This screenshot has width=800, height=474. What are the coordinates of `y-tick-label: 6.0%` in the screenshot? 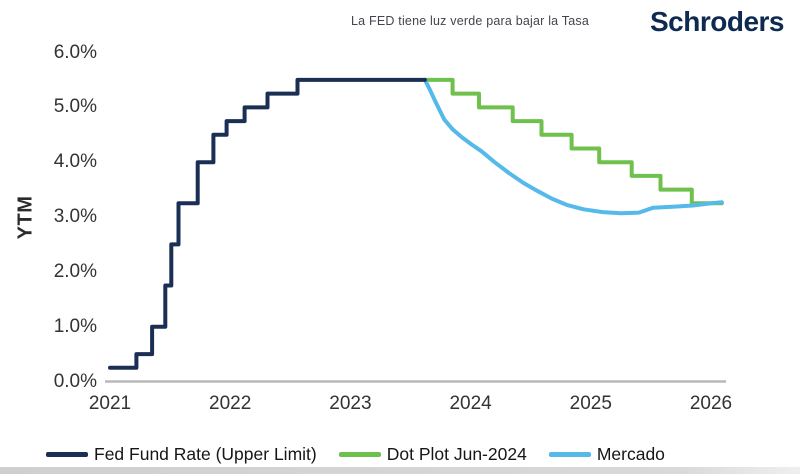 It's located at (75, 52).